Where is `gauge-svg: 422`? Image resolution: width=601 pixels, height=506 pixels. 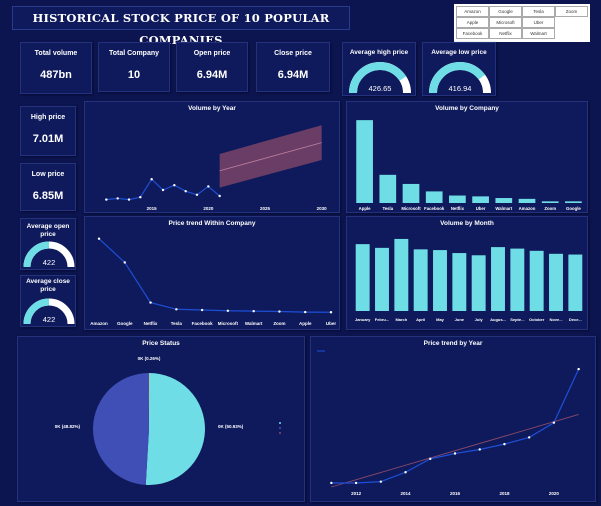
gauge-svg: 422 is located at coordinates (49, 311).